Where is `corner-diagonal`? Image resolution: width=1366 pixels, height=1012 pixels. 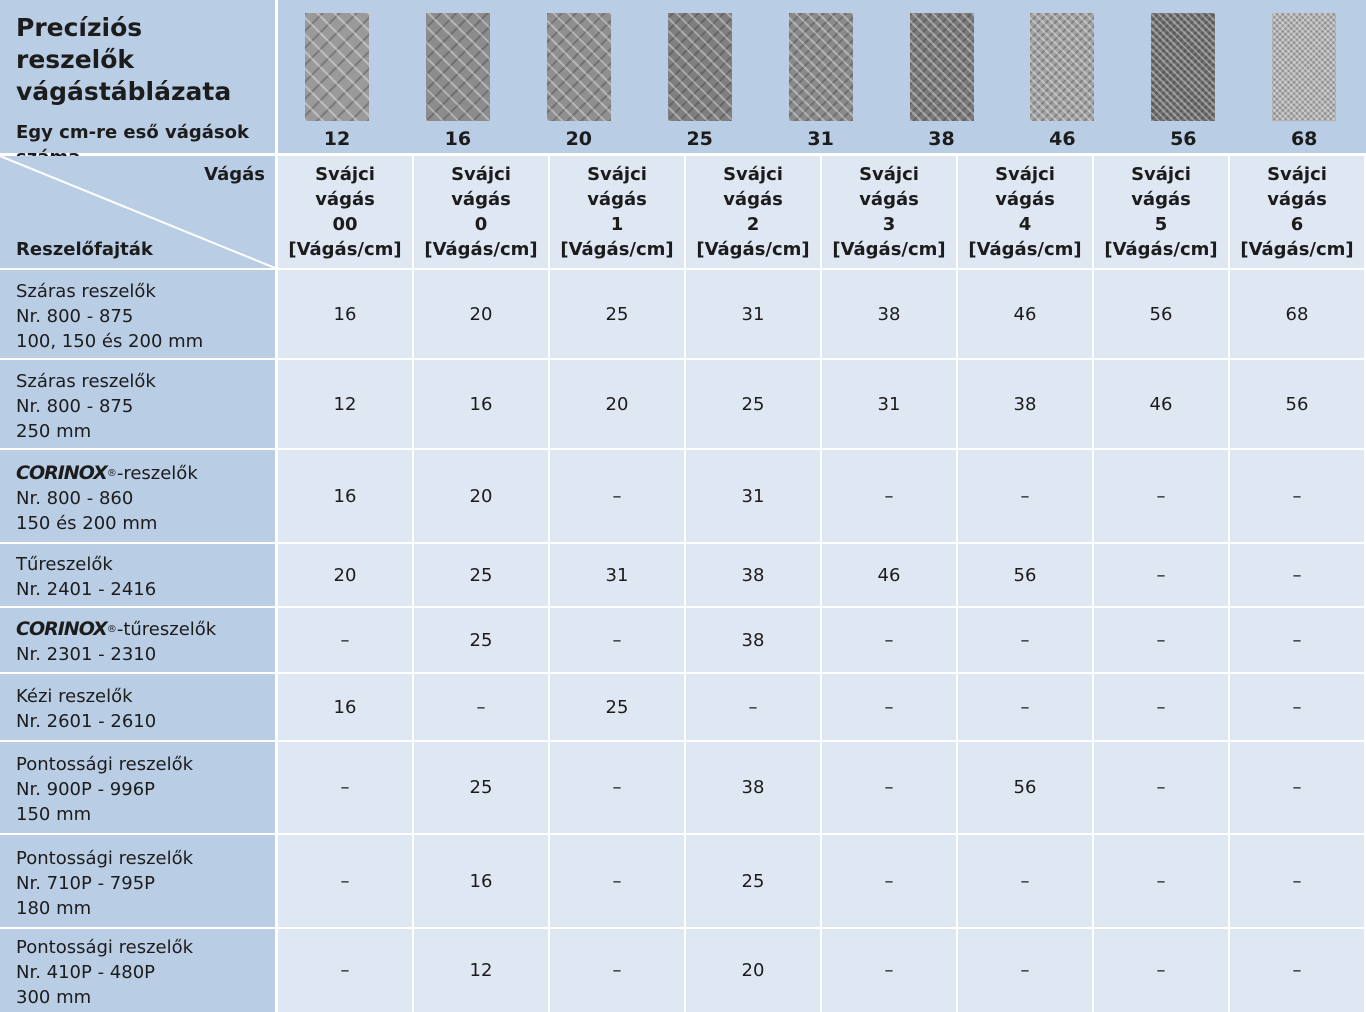 corner-diagonal is located at coordinates (137, 212).